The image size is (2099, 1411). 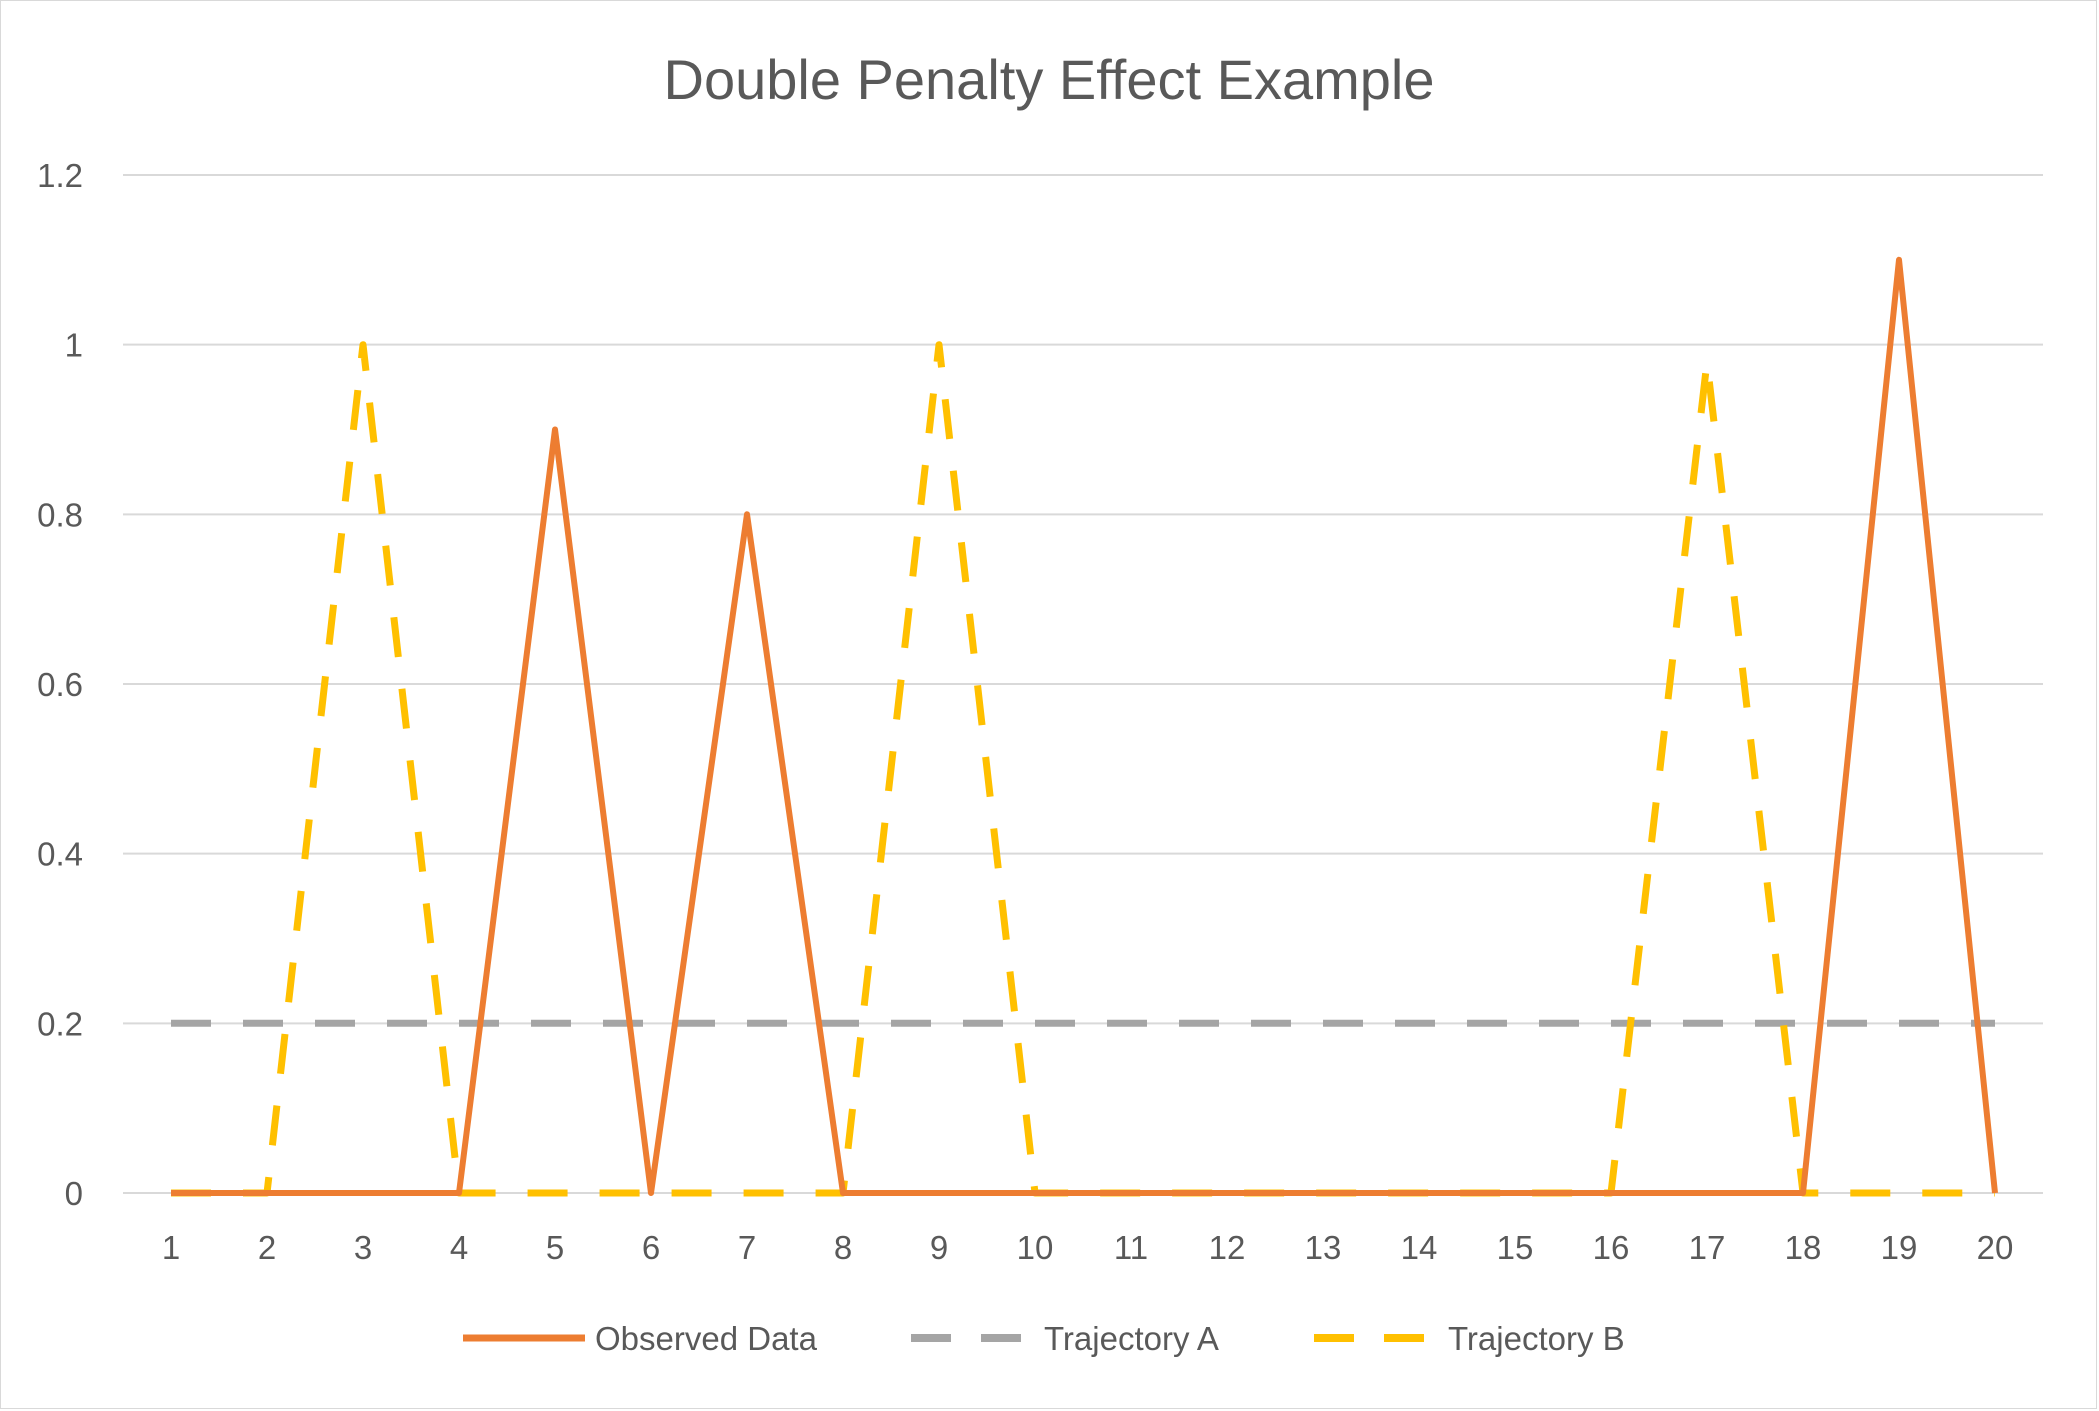 I want to click on x-tick-label: 15, so click(x=1515, y=1247).